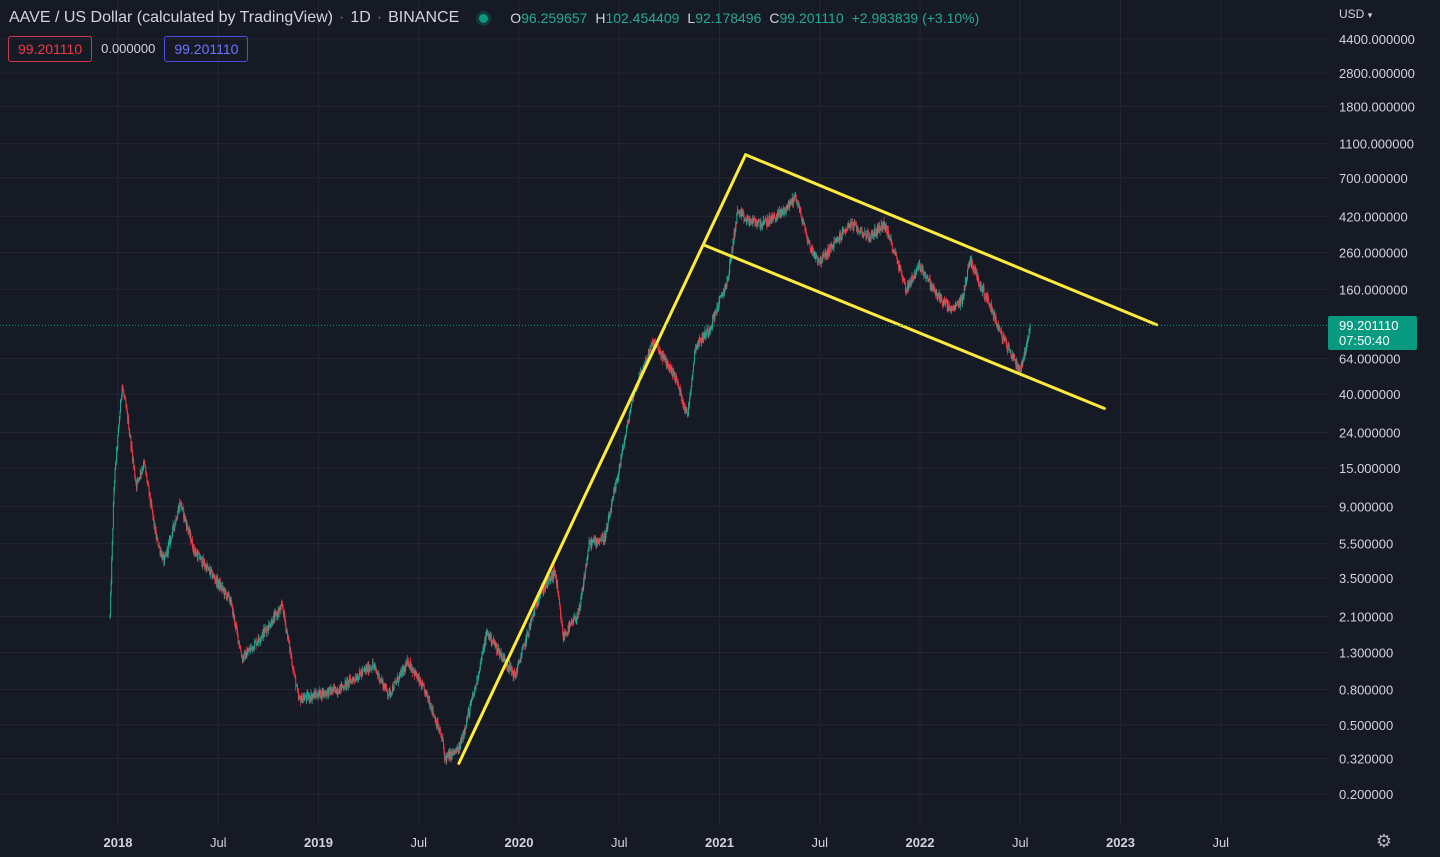  Describe the element at coordinates (318, 842) in the screenshot. I see `time-tick-label: 2019` at that location.